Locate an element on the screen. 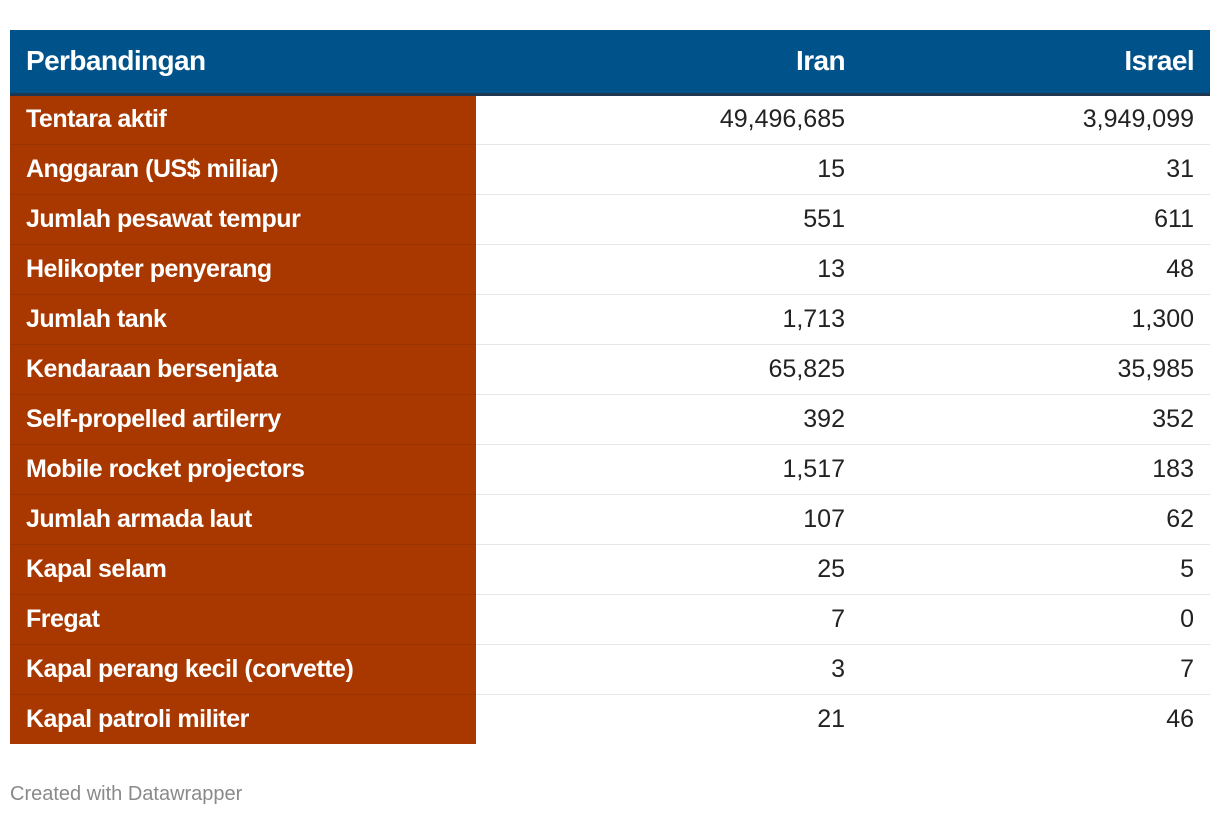 Image resolution: width=1220 pixels, height=818 pixels. value-israel: 3,949,099 is located at coordinates (1035, 119).